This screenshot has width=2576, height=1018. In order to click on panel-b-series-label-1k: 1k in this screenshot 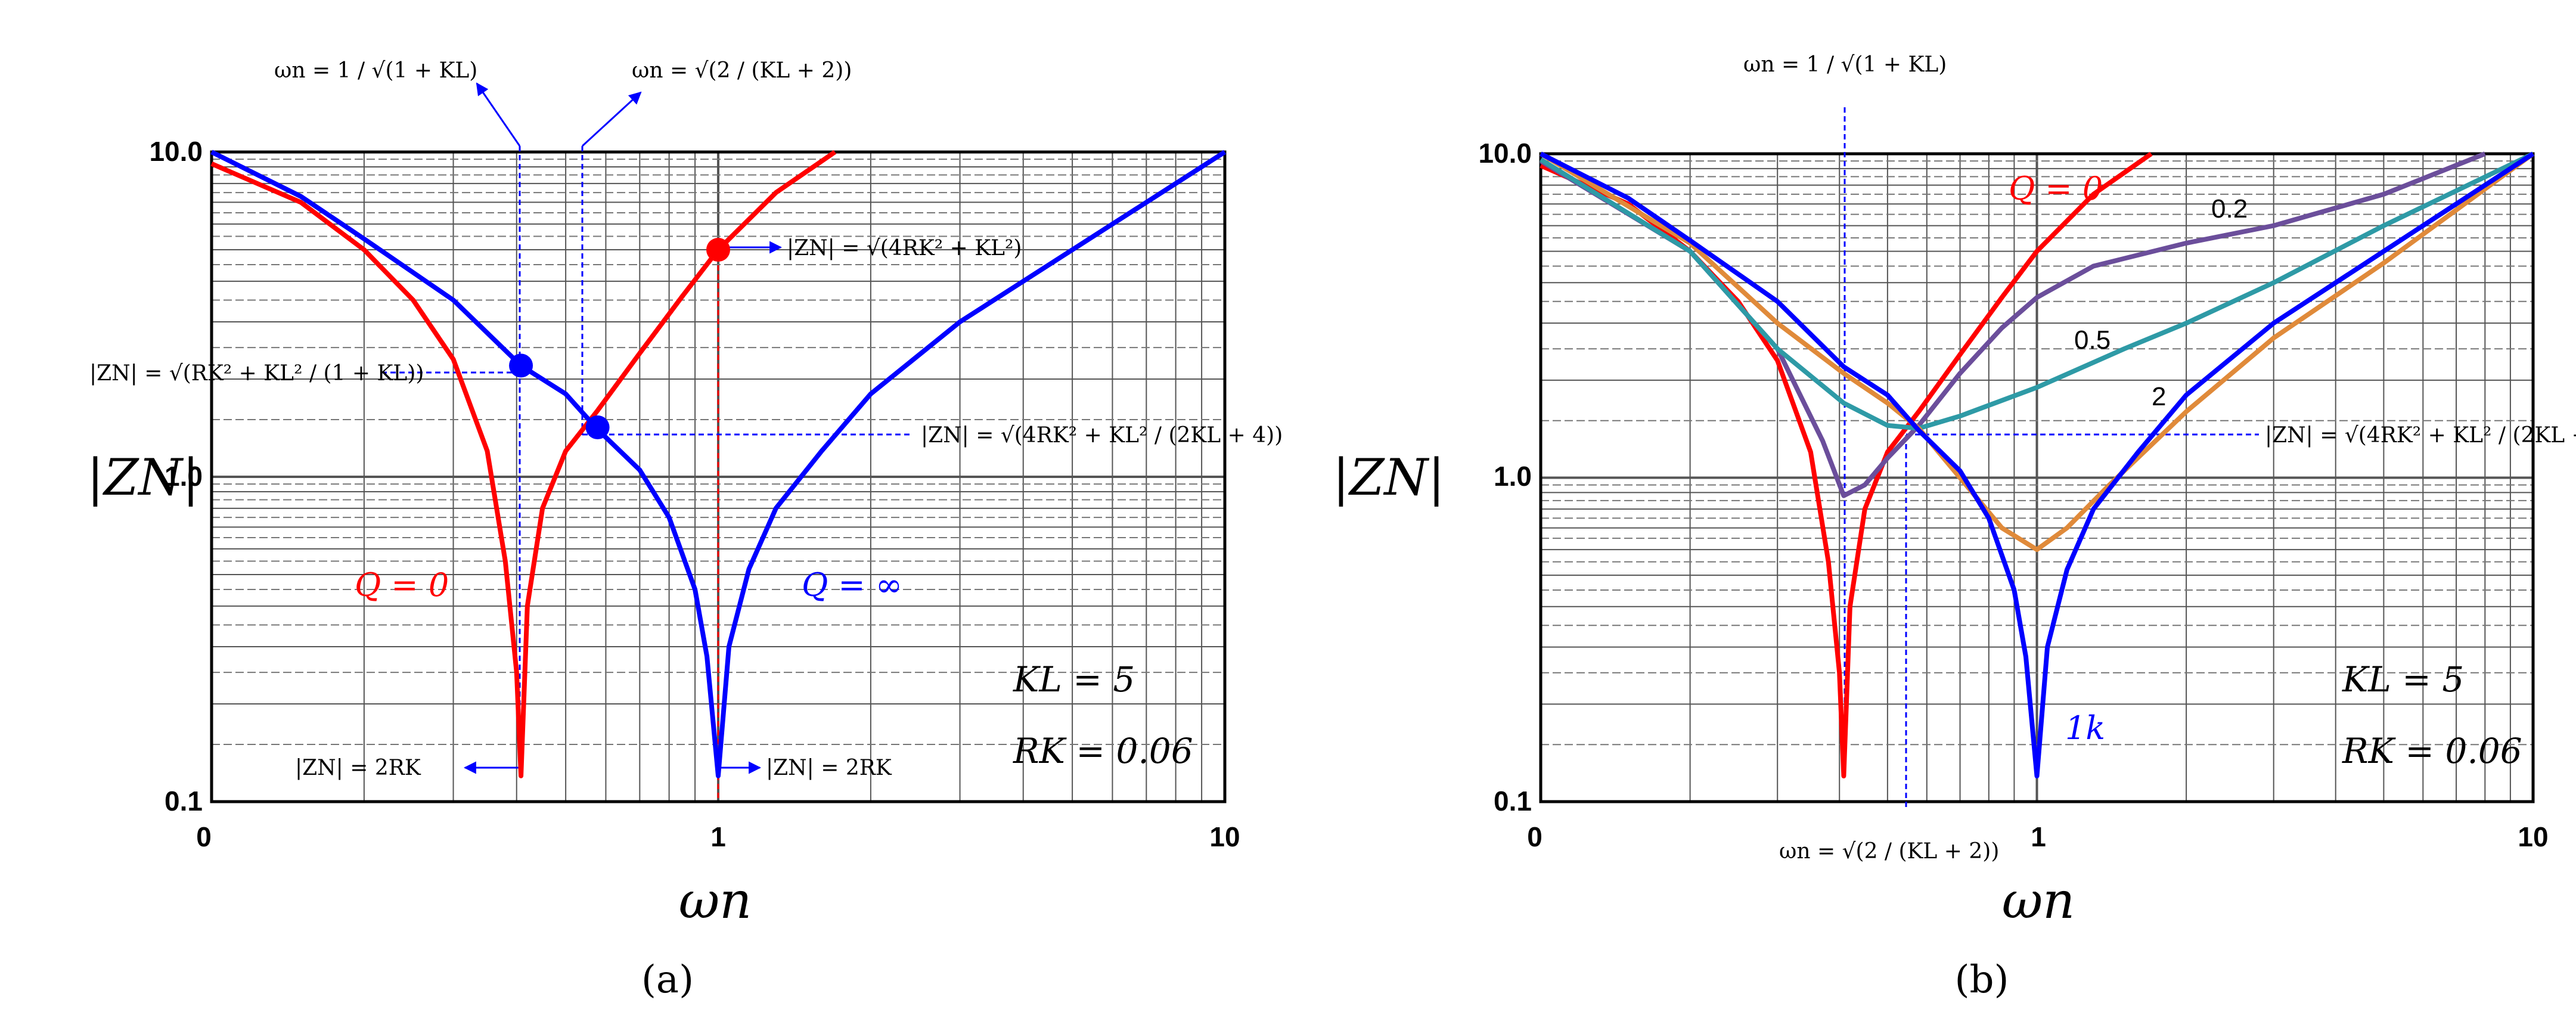, I will do `click(2085, 728)`.